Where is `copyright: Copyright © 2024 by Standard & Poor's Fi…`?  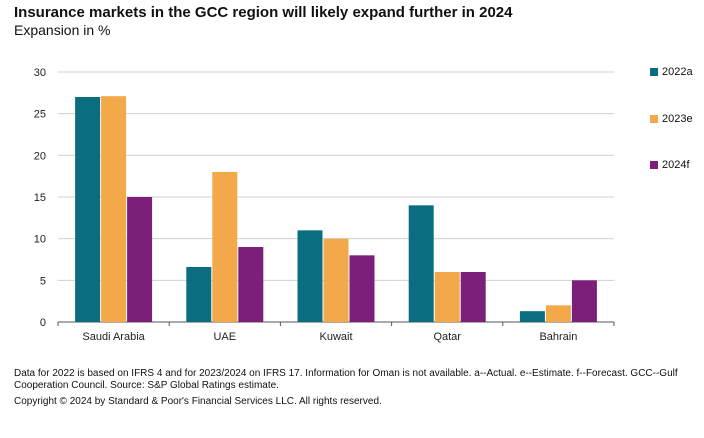 copyright: Copyright © 2024 by Standard & Poor's Fi… is located at coordinates (198, 401).